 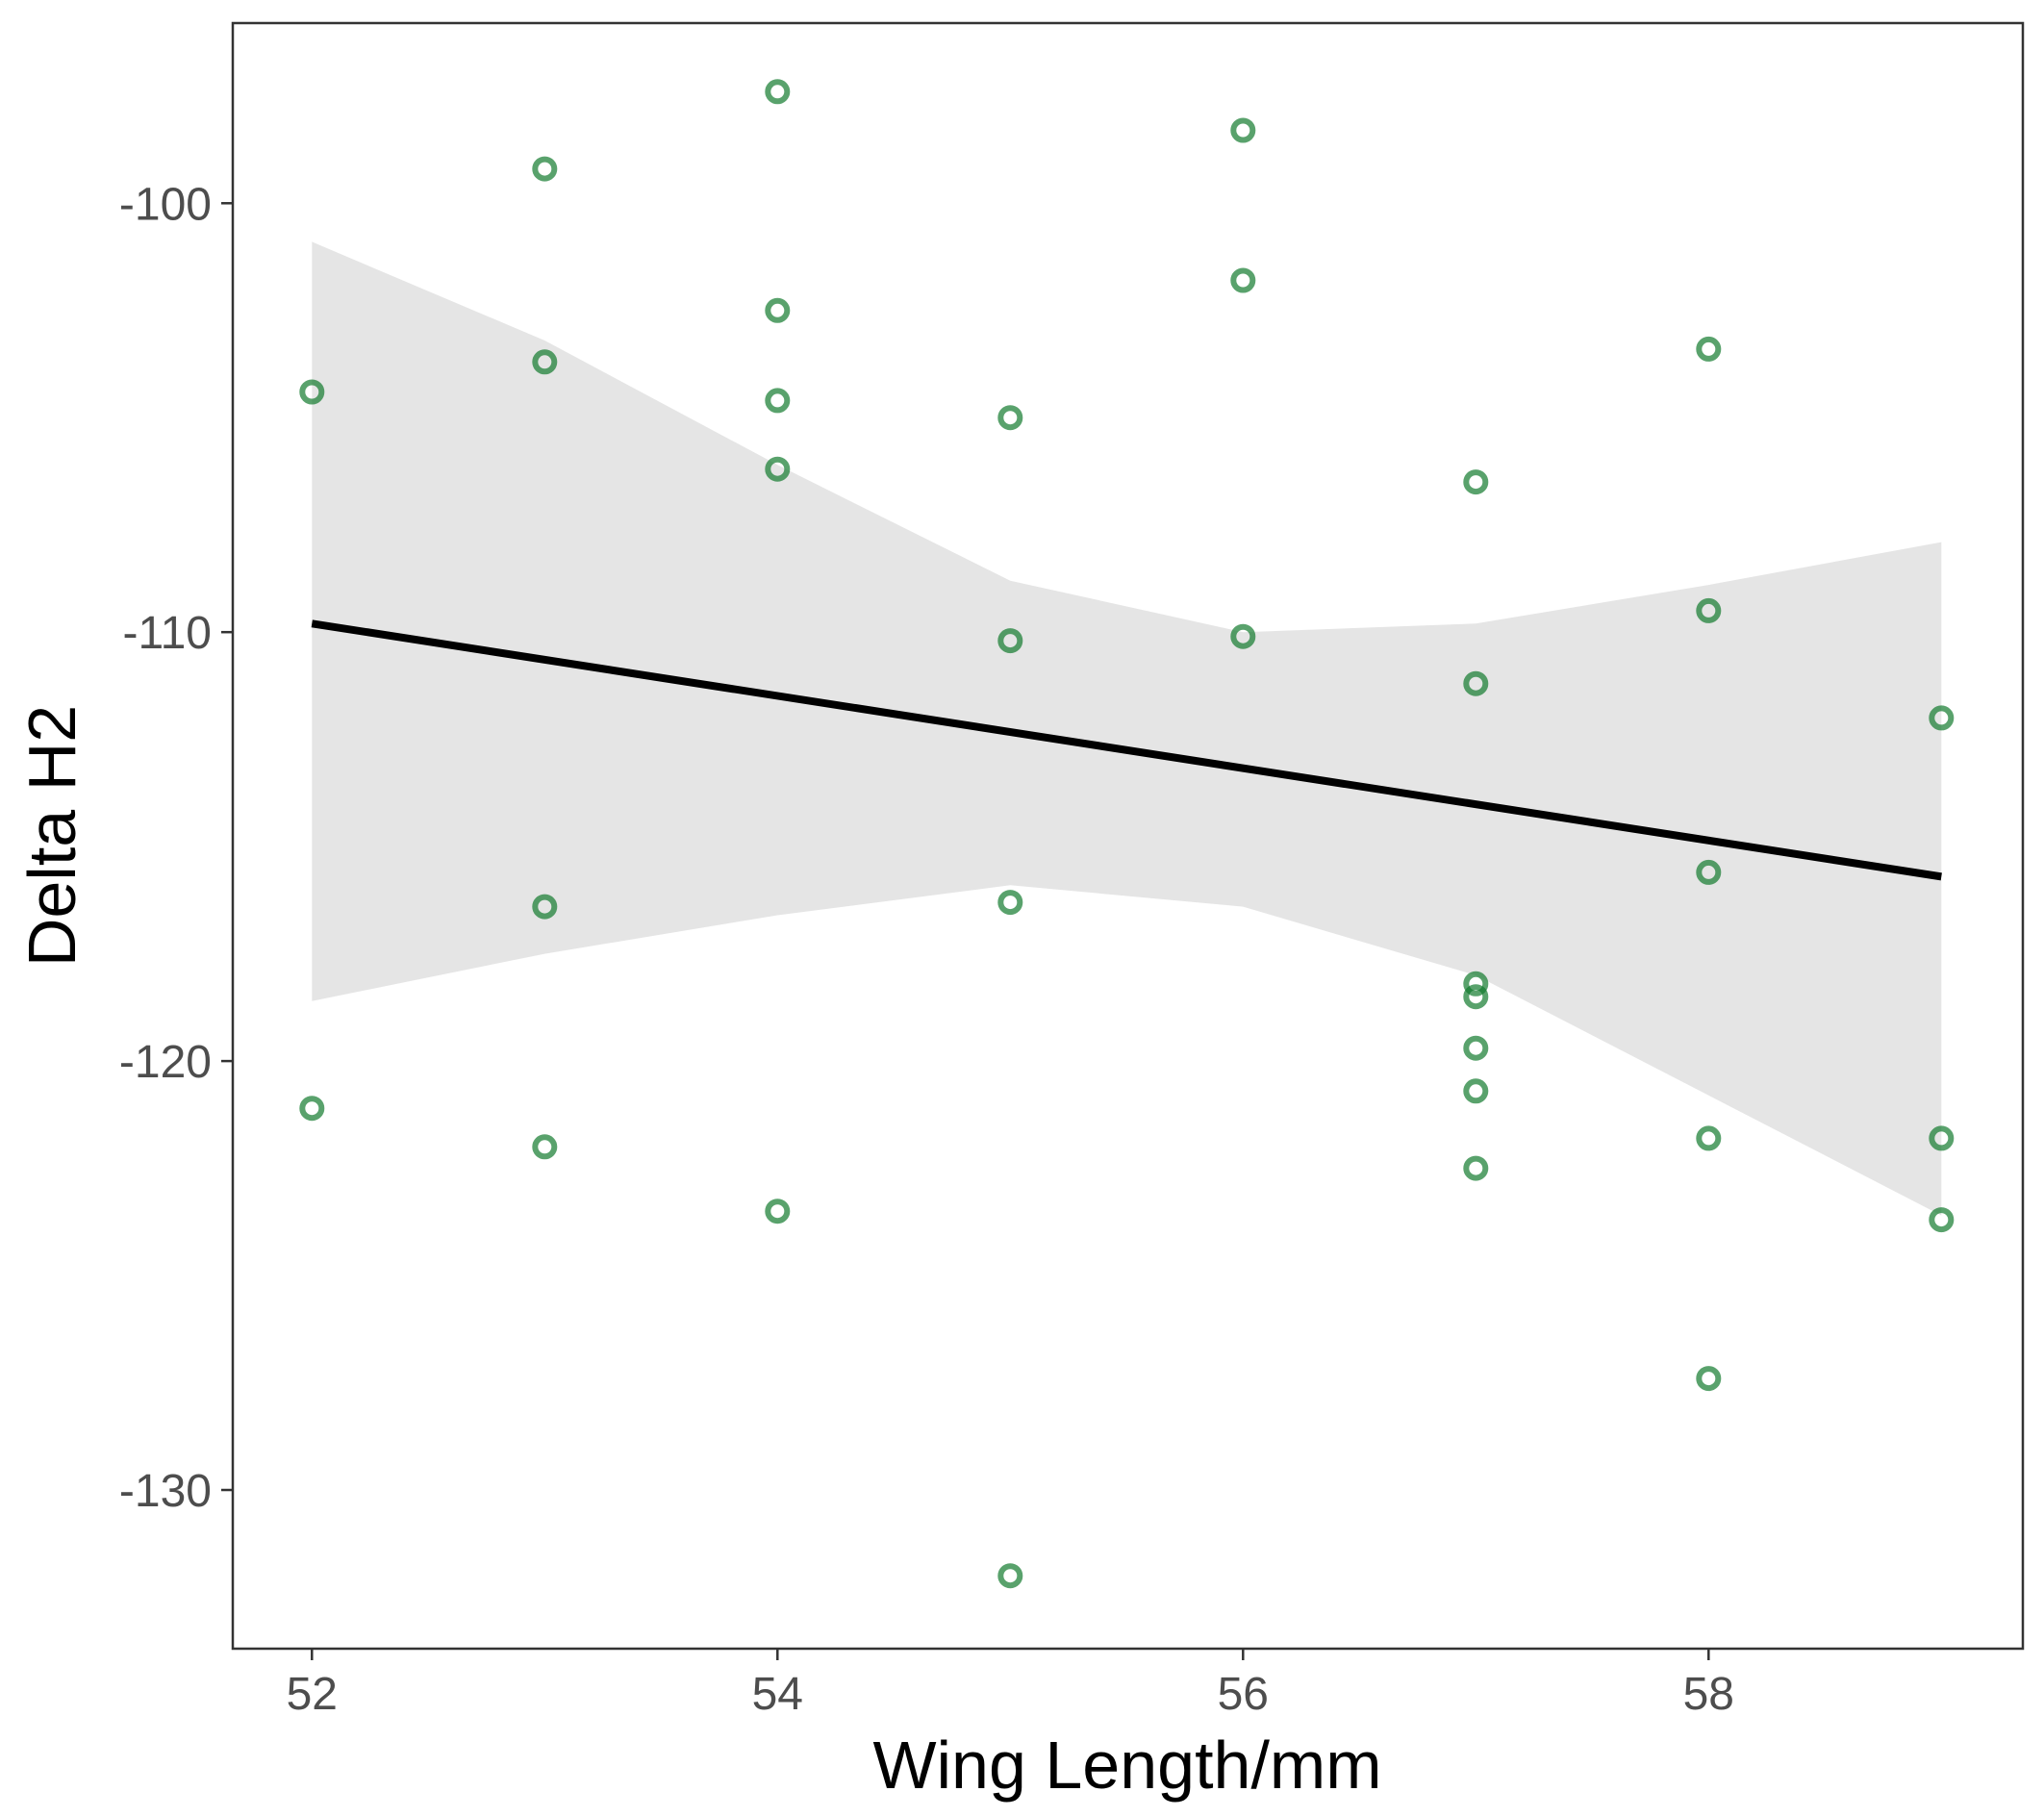 I want to click on y-axis-title: Delta H2, so click(x=52, y=836).